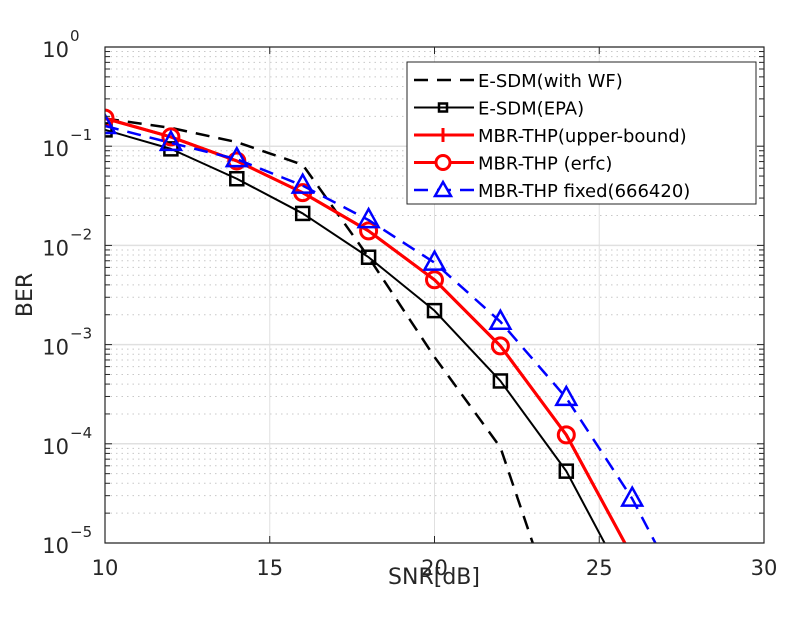 Image resolution: width=807 pixels, height=627 pixels. Describe the element at coordinates (269, 568) in the screenshot. I see `x-tick-label: 15` at that location.